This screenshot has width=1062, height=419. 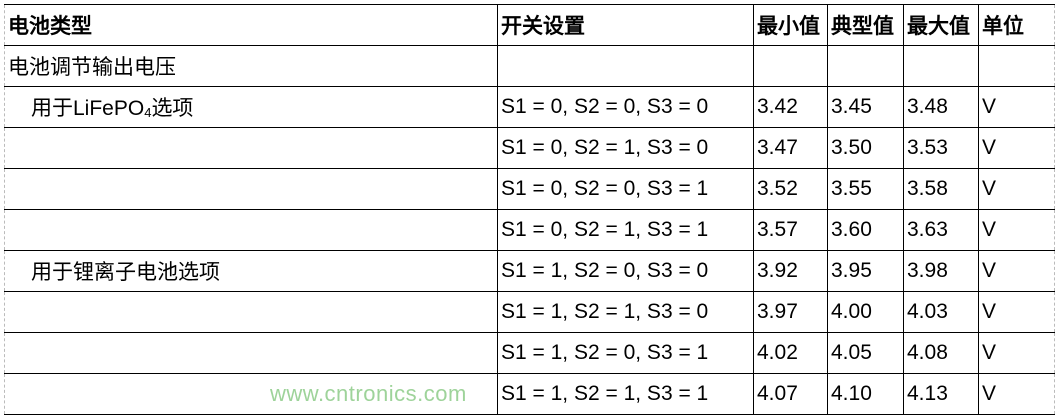 What do you see at coordinates (251, 66) in the screenshot?
I see `section-label: 电池调节输出电压` at bounding box center [251, 66].